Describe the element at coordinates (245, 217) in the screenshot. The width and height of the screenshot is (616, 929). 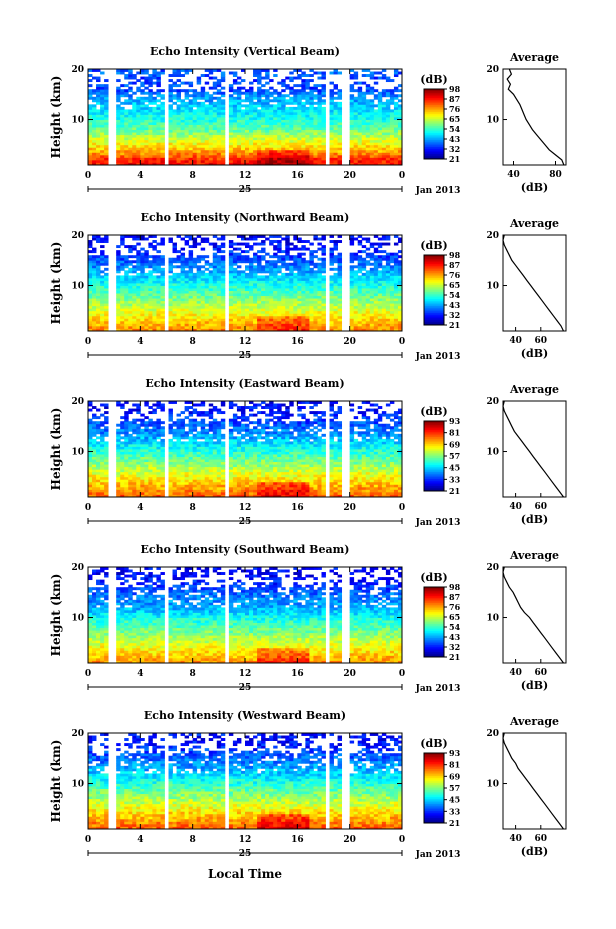
I see `panel-title: Echo Intensity (Northward Beam)` at that location.